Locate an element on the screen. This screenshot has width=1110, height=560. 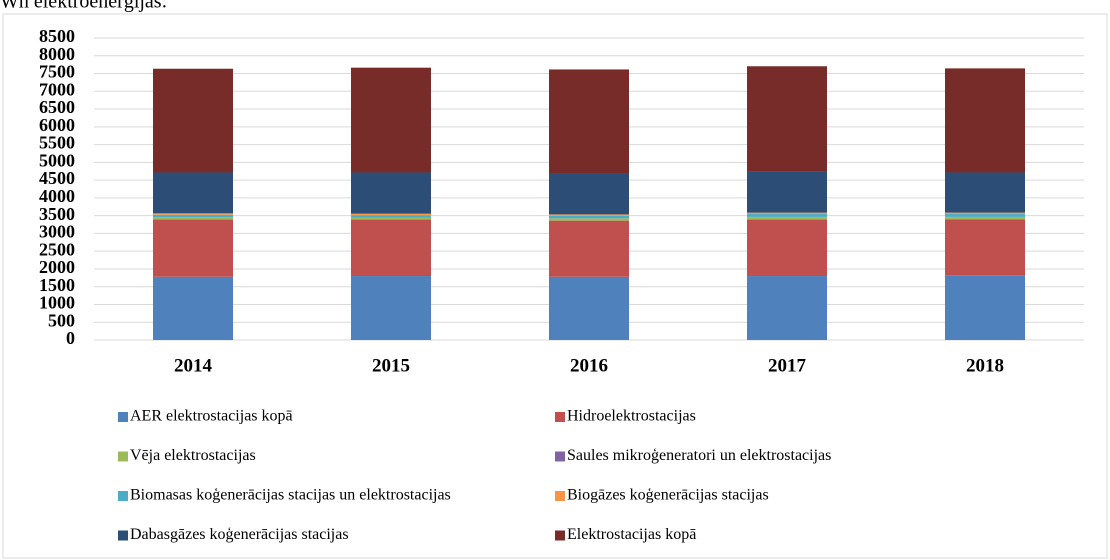
legend-label: AER elektrostacijas kopā is located at coordinates (211, 416).